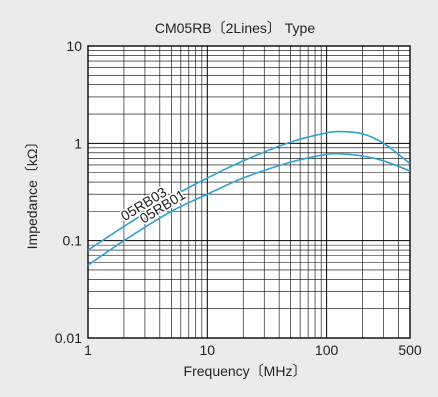  What do you see at coordinates (410, 350) in the screenshot?
I see `x-tick-label: 500` at bounding box center [410, 350].